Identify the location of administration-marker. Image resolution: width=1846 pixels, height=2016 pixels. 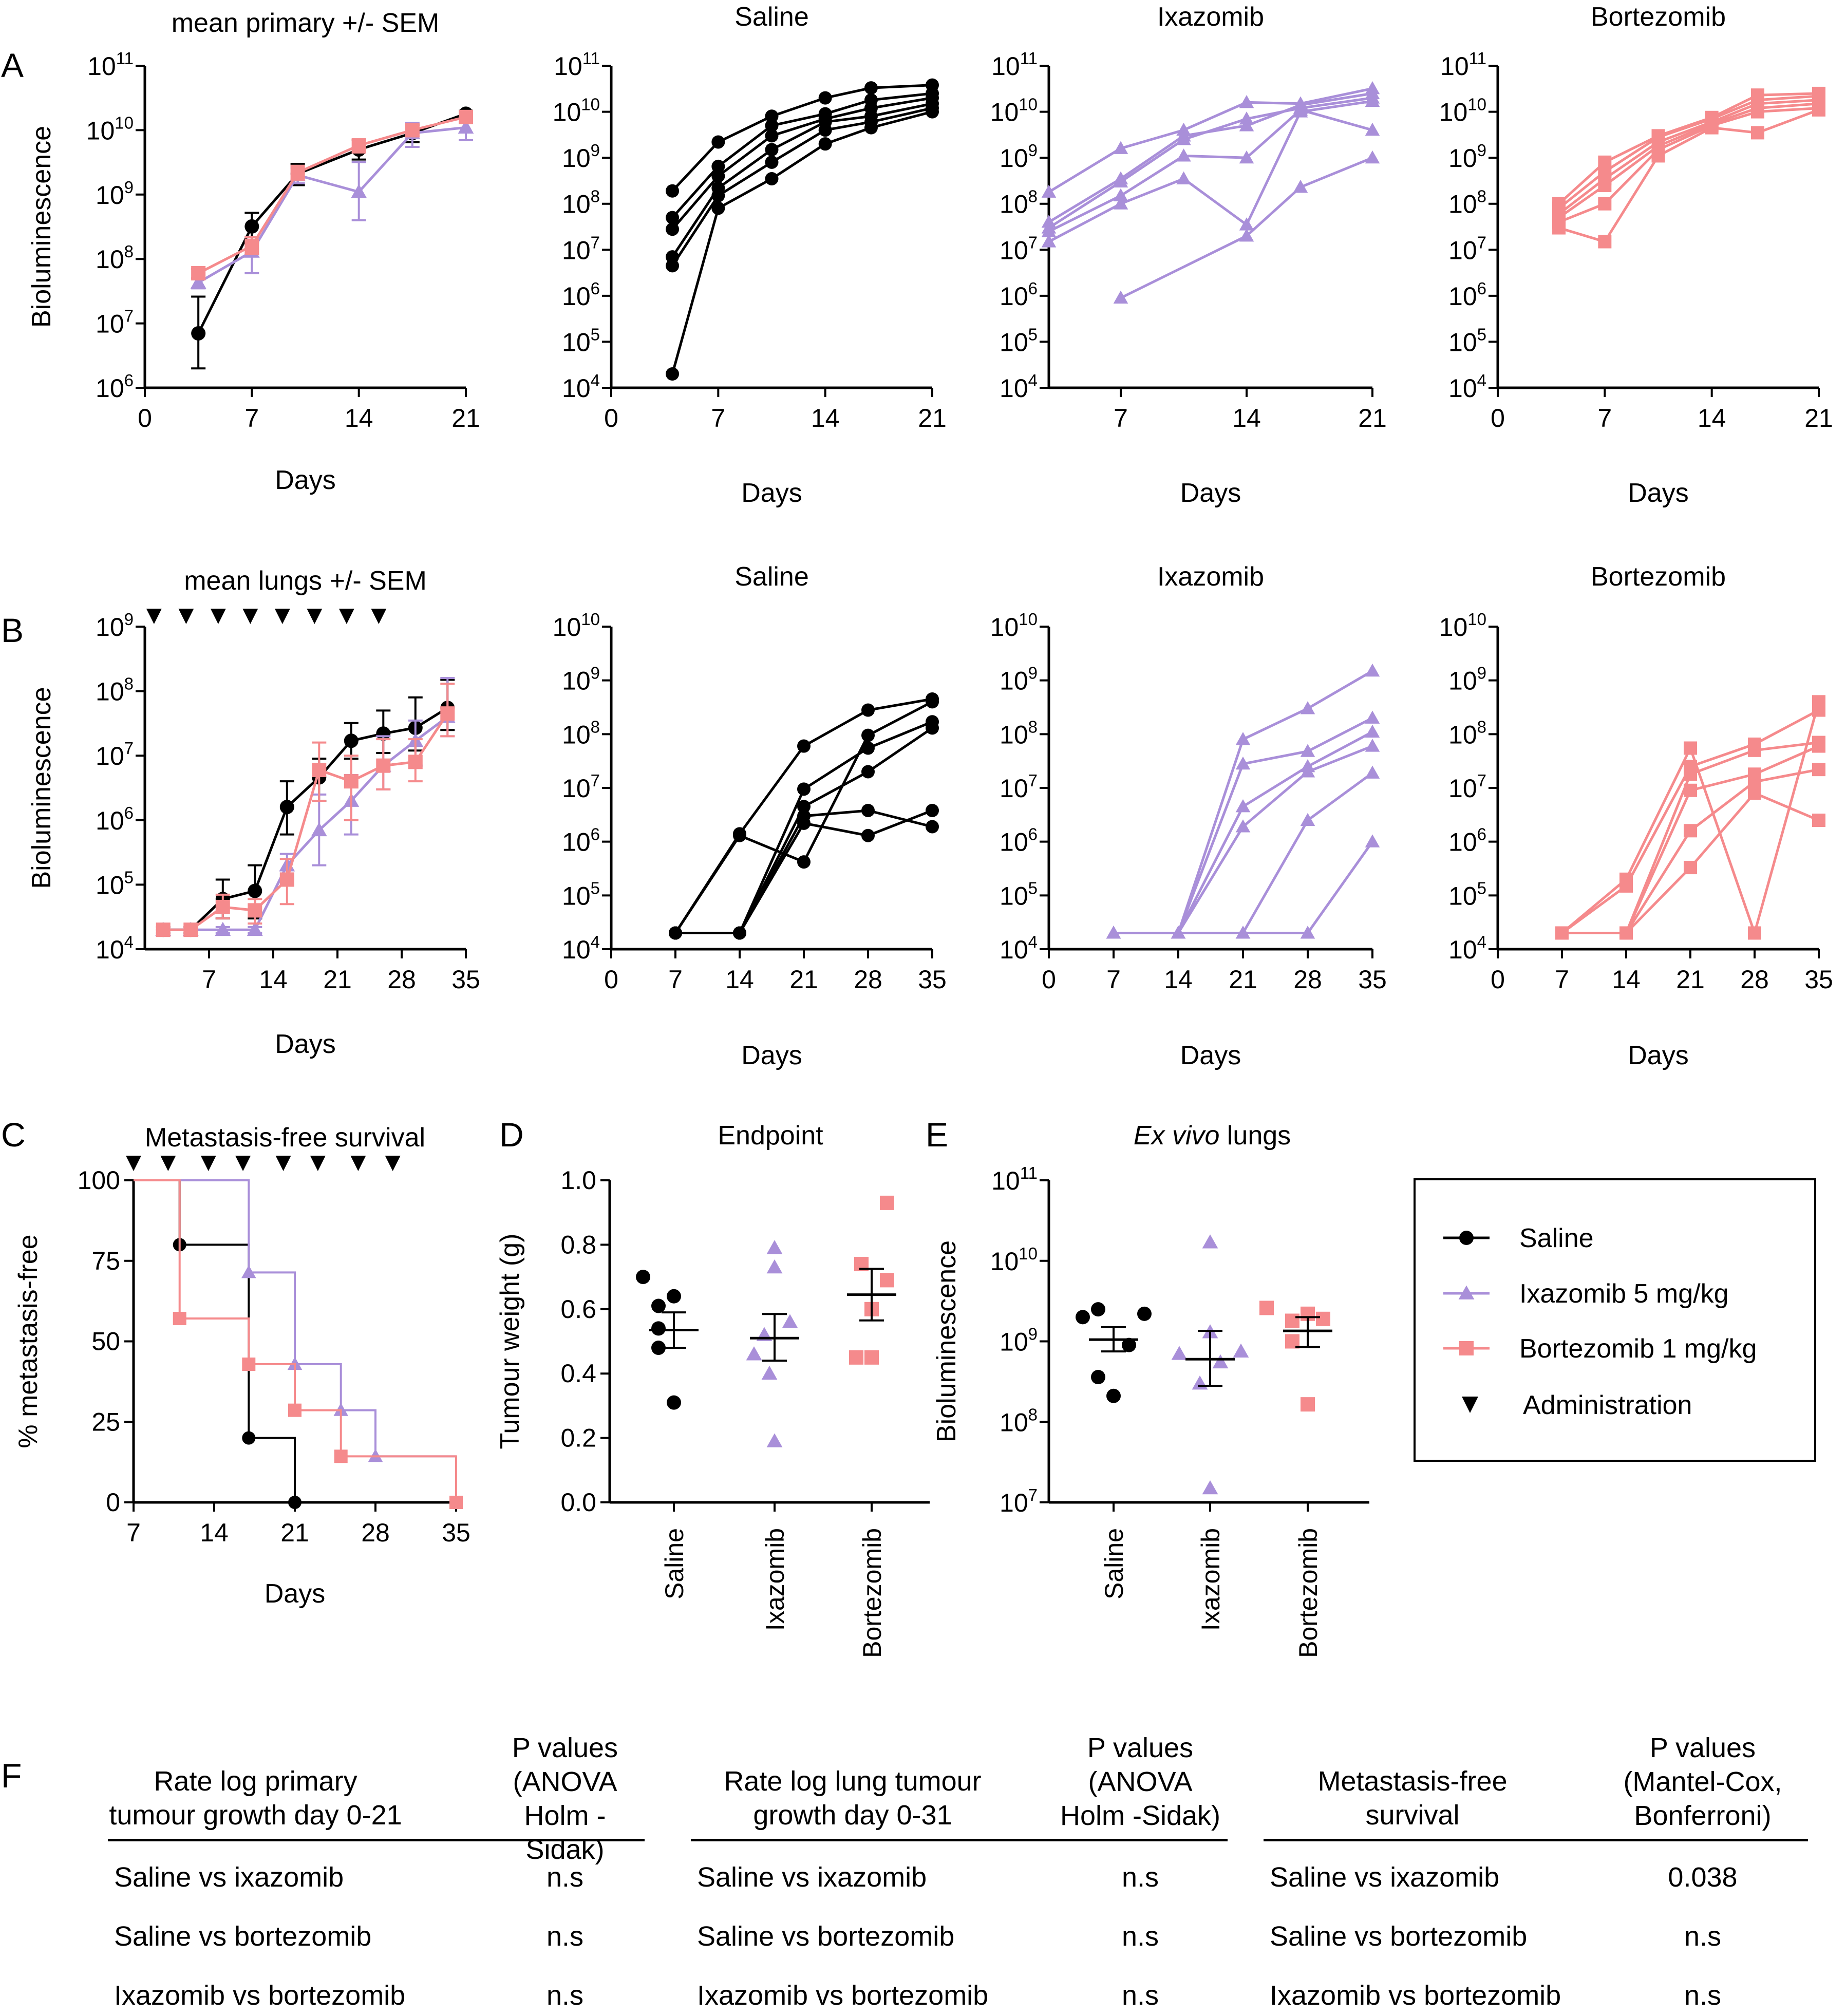
(318, 1164).